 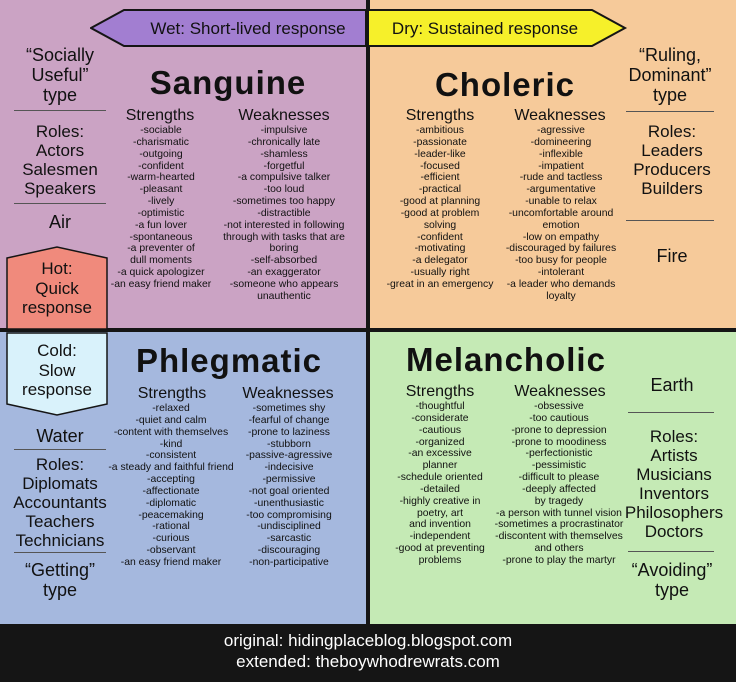 I want to click on weakness-item: -unenthusiastic, so click(x=289, y=503).